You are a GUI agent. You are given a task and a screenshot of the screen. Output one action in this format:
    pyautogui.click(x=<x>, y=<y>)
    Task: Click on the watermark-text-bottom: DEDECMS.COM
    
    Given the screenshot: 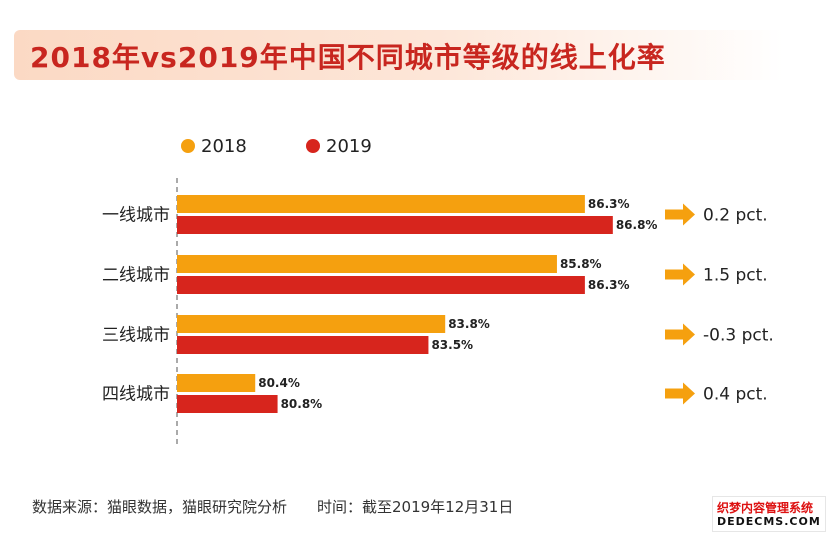 What is the action you would take?
    pyautogui.click(x=769, y=521)
    